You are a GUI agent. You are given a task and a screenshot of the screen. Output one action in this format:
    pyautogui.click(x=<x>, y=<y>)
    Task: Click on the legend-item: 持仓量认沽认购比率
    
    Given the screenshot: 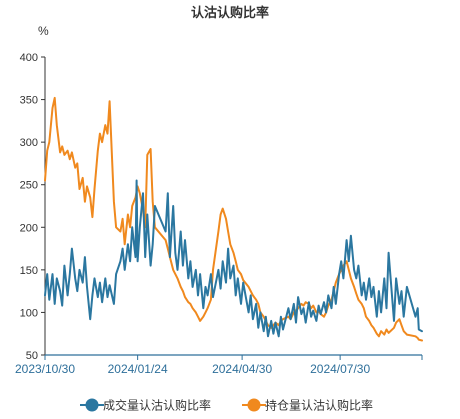 What is the action you would take?
    pyautogui.click(x=307, y=405)
    